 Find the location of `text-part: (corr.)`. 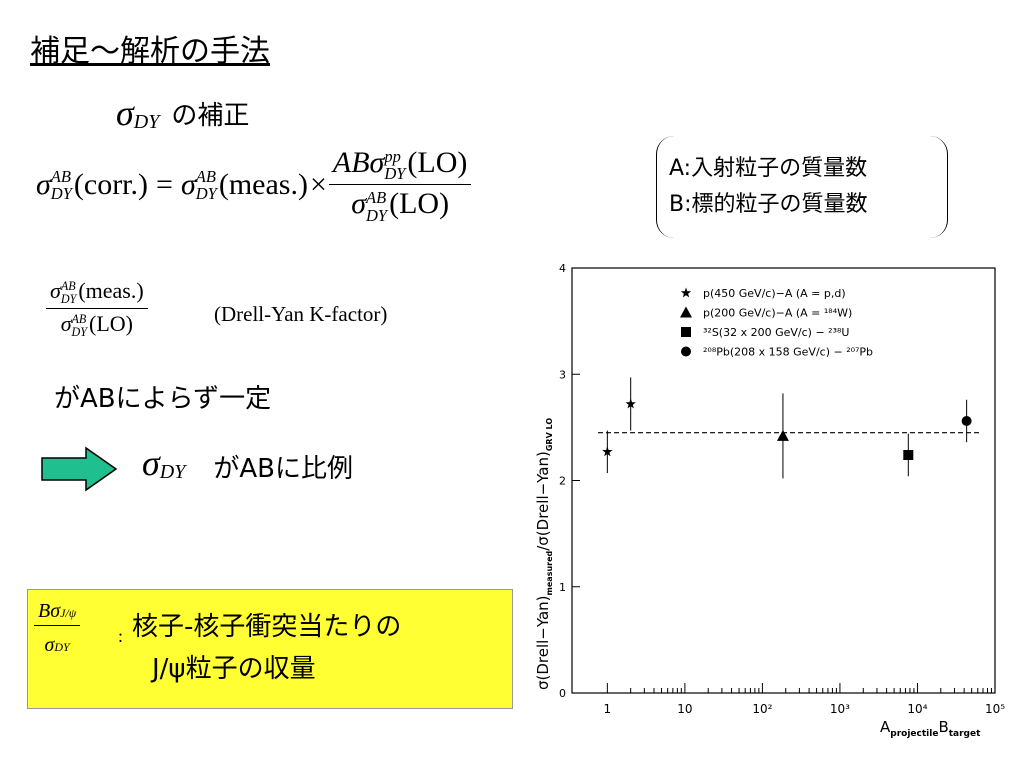

text-part: (corr.) is located at coordinates (111, 184).